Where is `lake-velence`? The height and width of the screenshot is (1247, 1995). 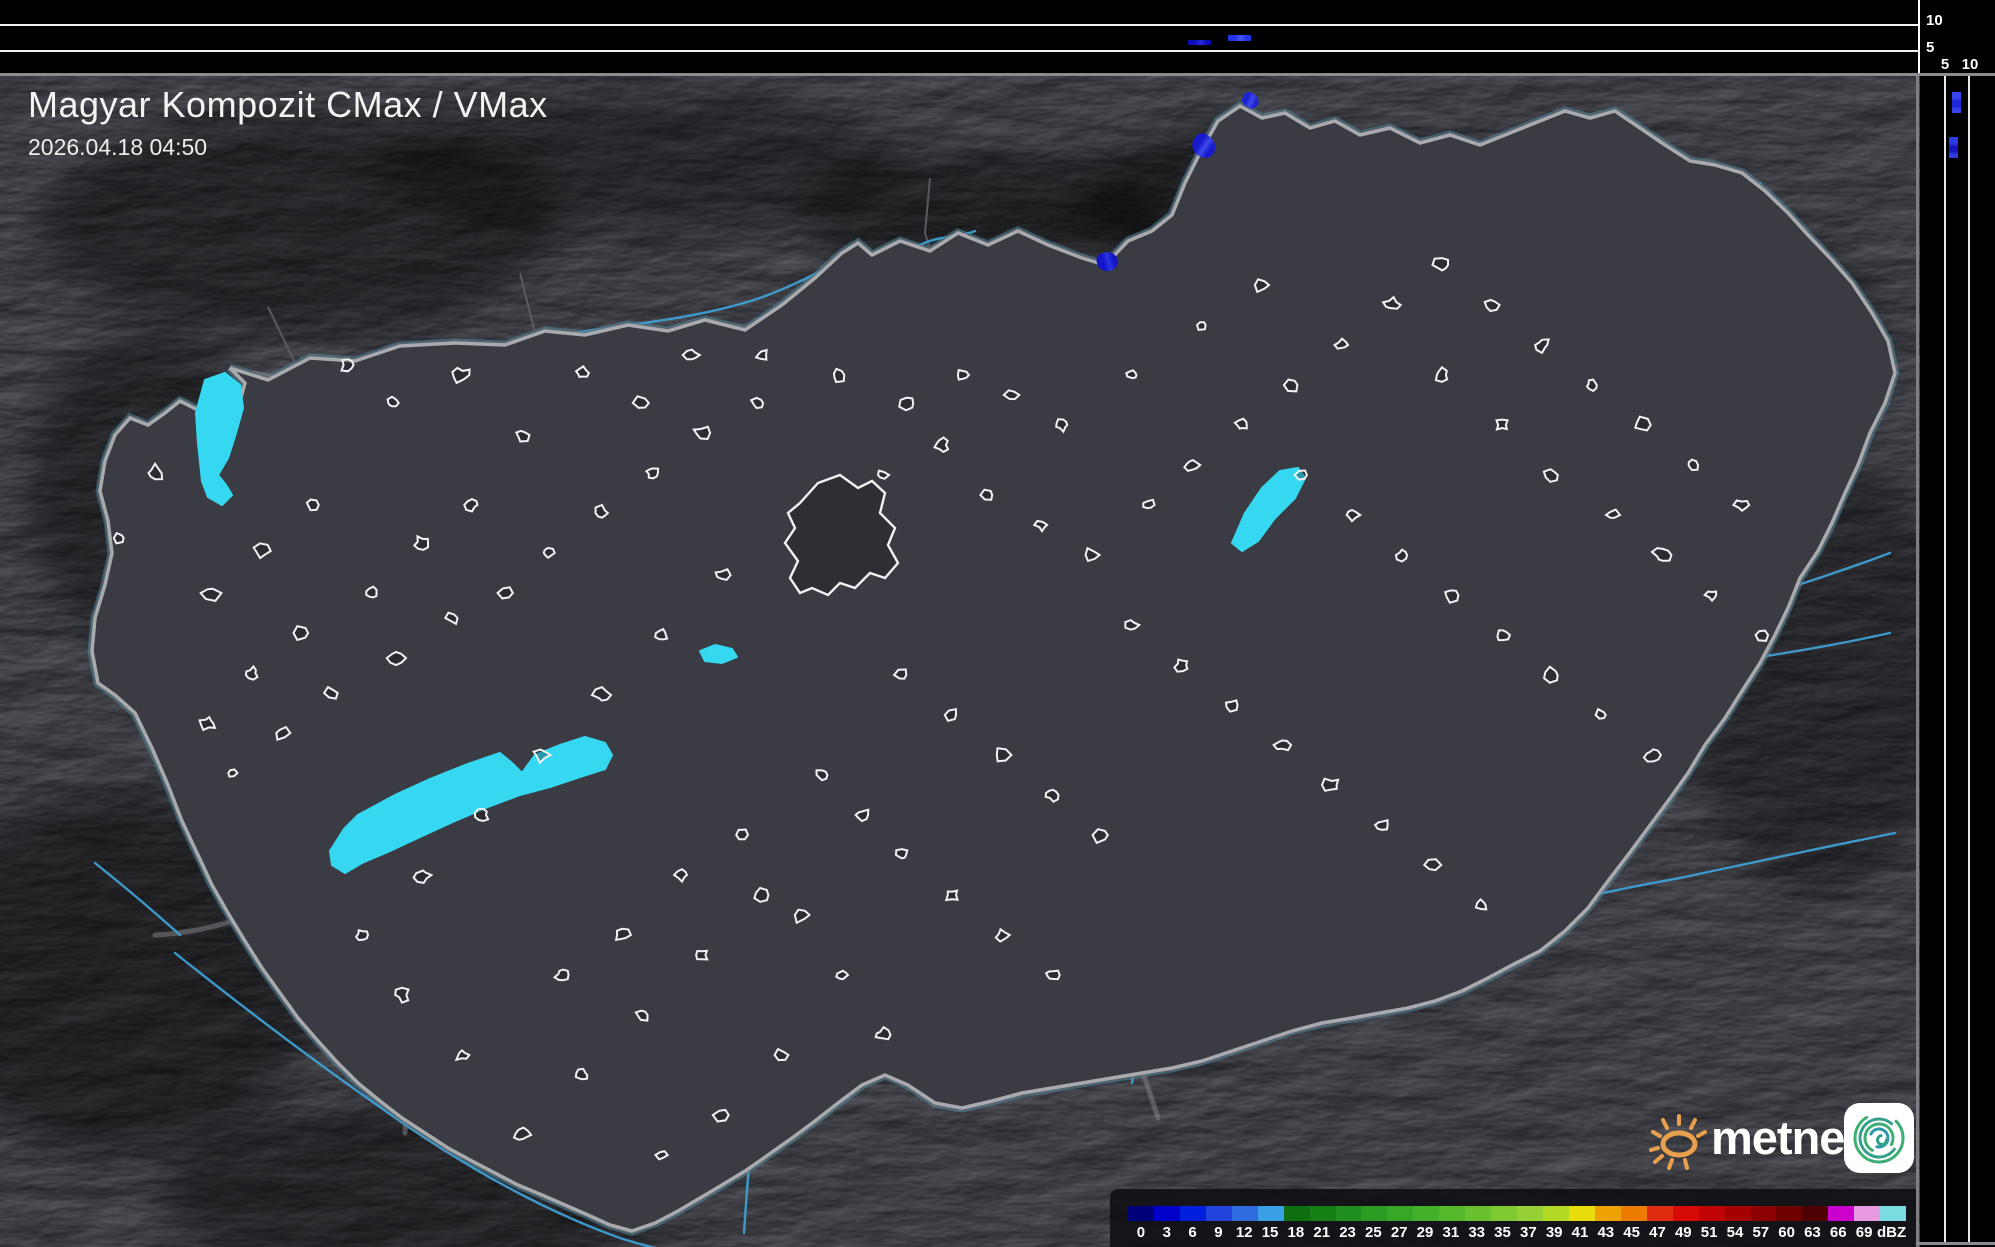 lake-velence is located at coordinates (718, 654).